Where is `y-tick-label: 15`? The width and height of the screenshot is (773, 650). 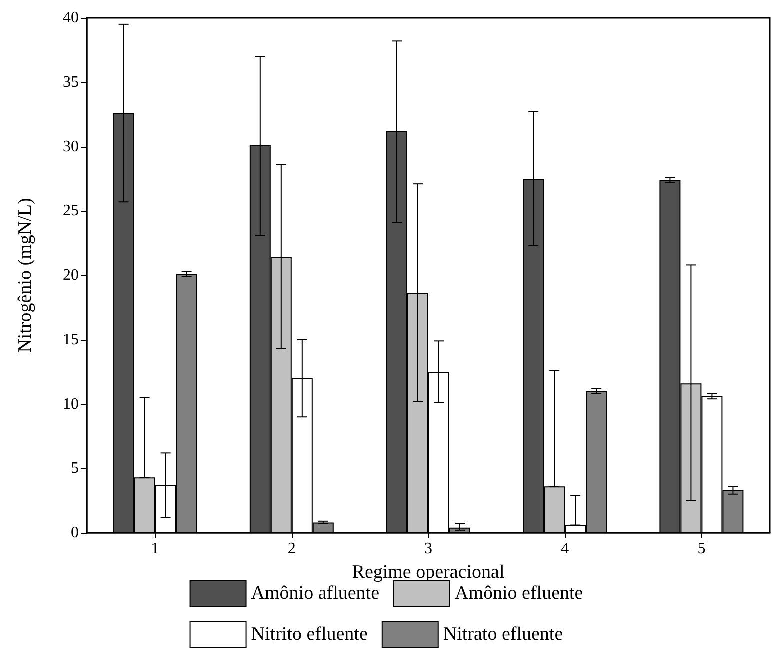 y-tick-label: 15 is located at coordinates (71, 339).